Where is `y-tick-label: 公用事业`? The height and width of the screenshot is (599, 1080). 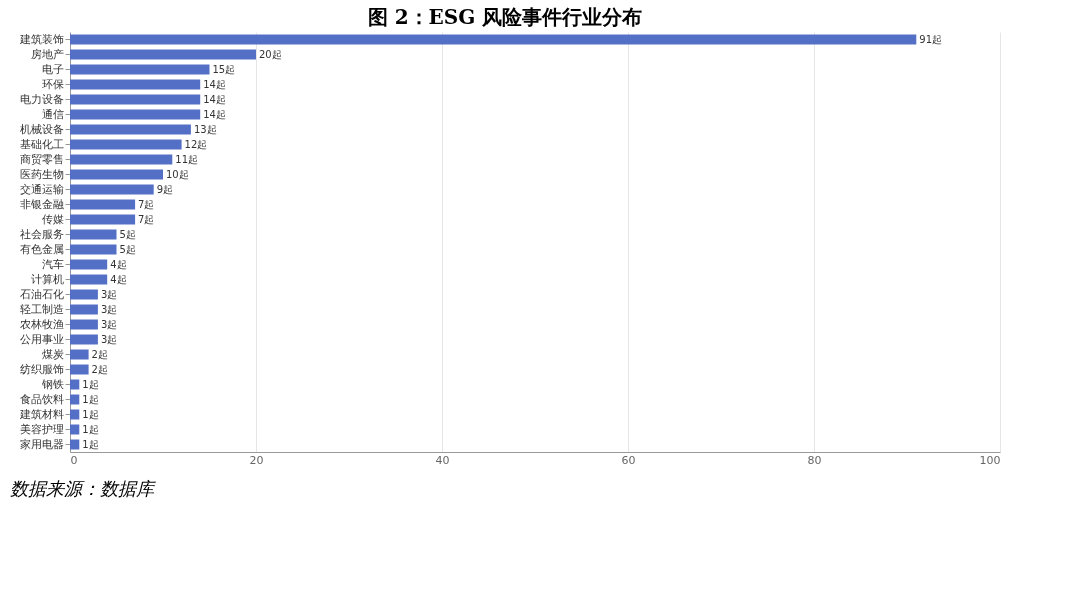
y-tick-label: 公用事业 is located at coordinates (41, 339).